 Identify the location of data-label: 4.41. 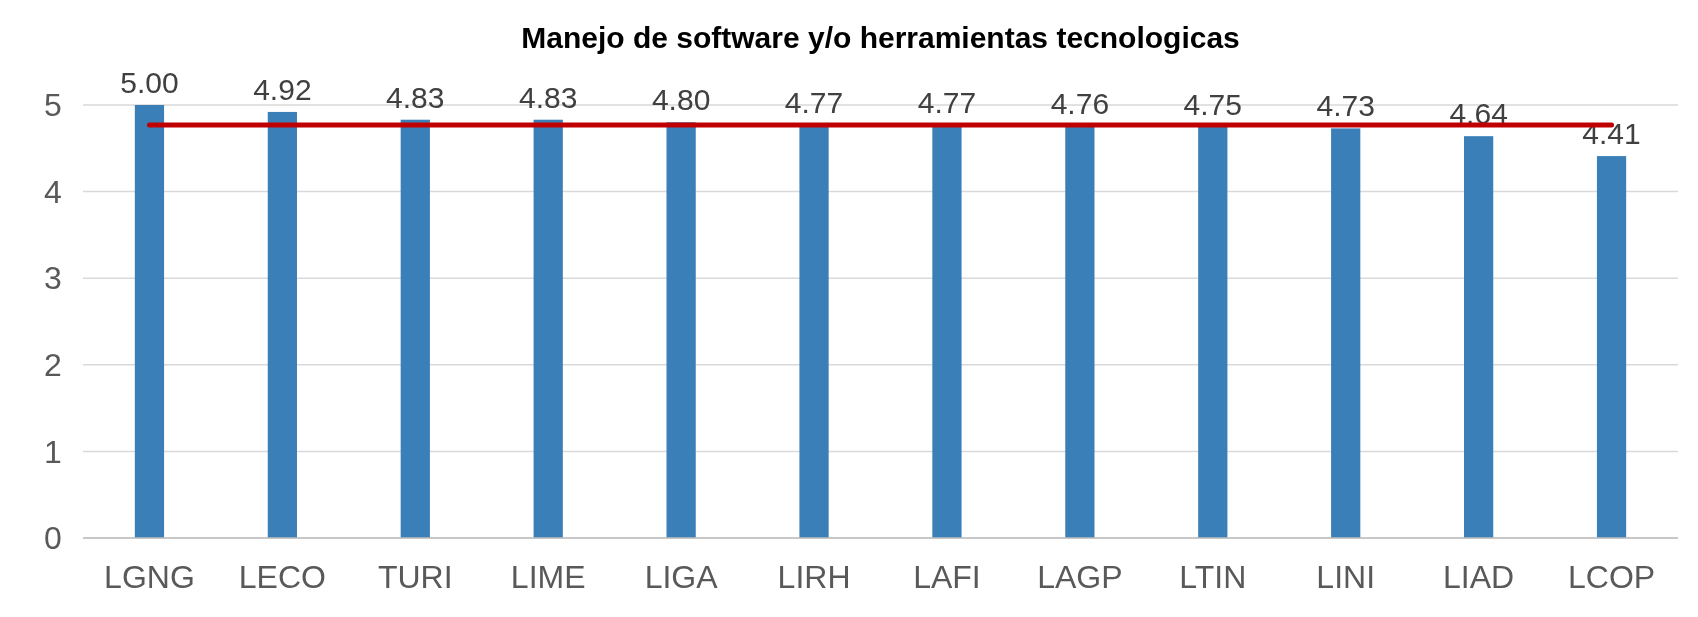
(1611, 134).